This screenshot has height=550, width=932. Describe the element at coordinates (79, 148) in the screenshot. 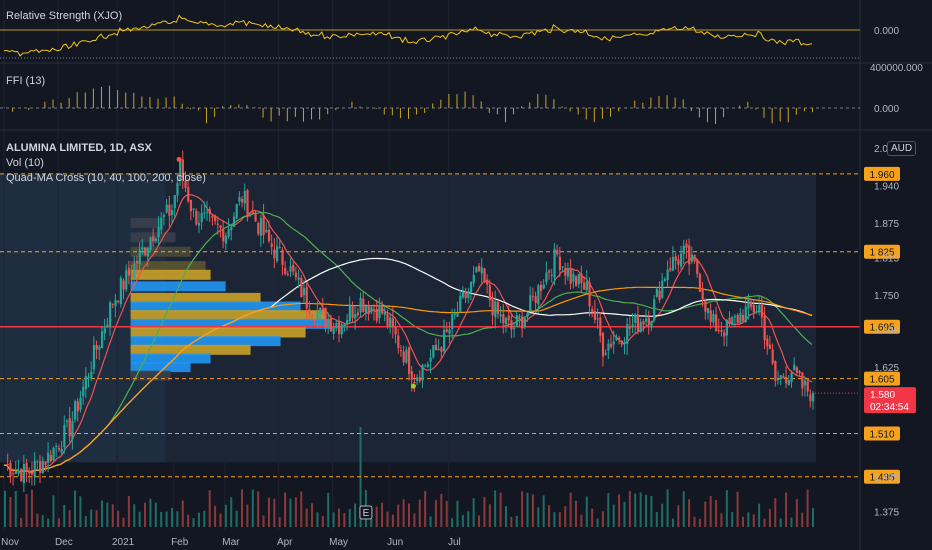

I see `symbol-title: ALUMINA LIMITED, 1D, ASX` at that location.